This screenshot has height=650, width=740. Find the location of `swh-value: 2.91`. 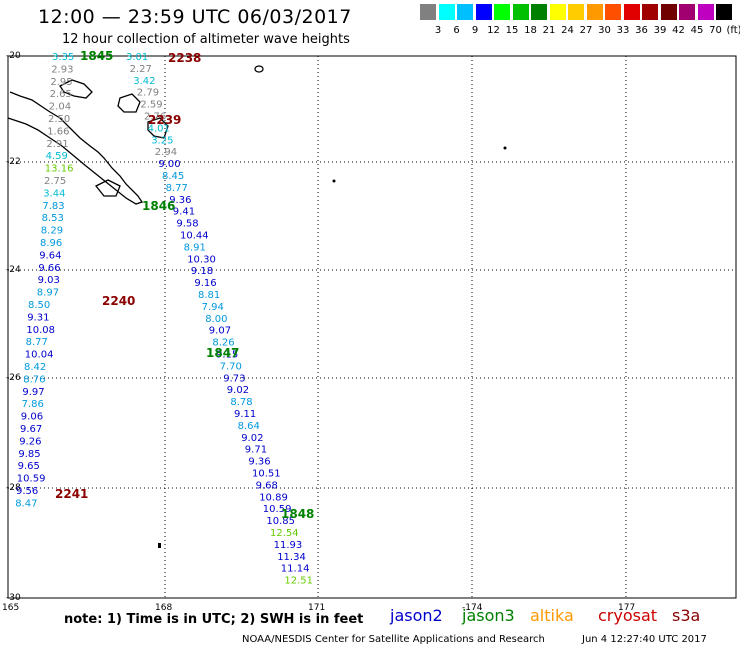

swh-value: 2.91 is located at coordinates (57, 144).